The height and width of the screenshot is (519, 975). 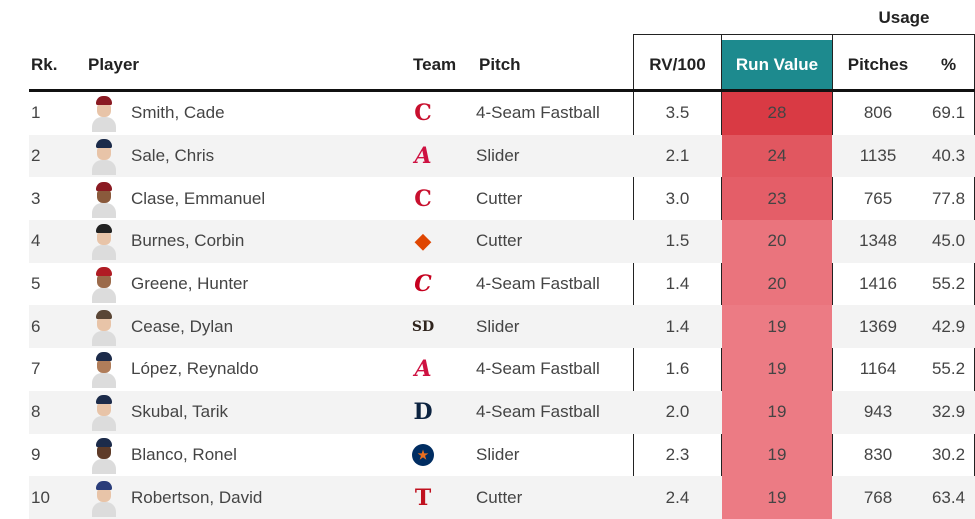 What do you see at coordinates (36, 156) in the screenshot?
I see `rank-cell: 2` at bounding box center [36, 156].